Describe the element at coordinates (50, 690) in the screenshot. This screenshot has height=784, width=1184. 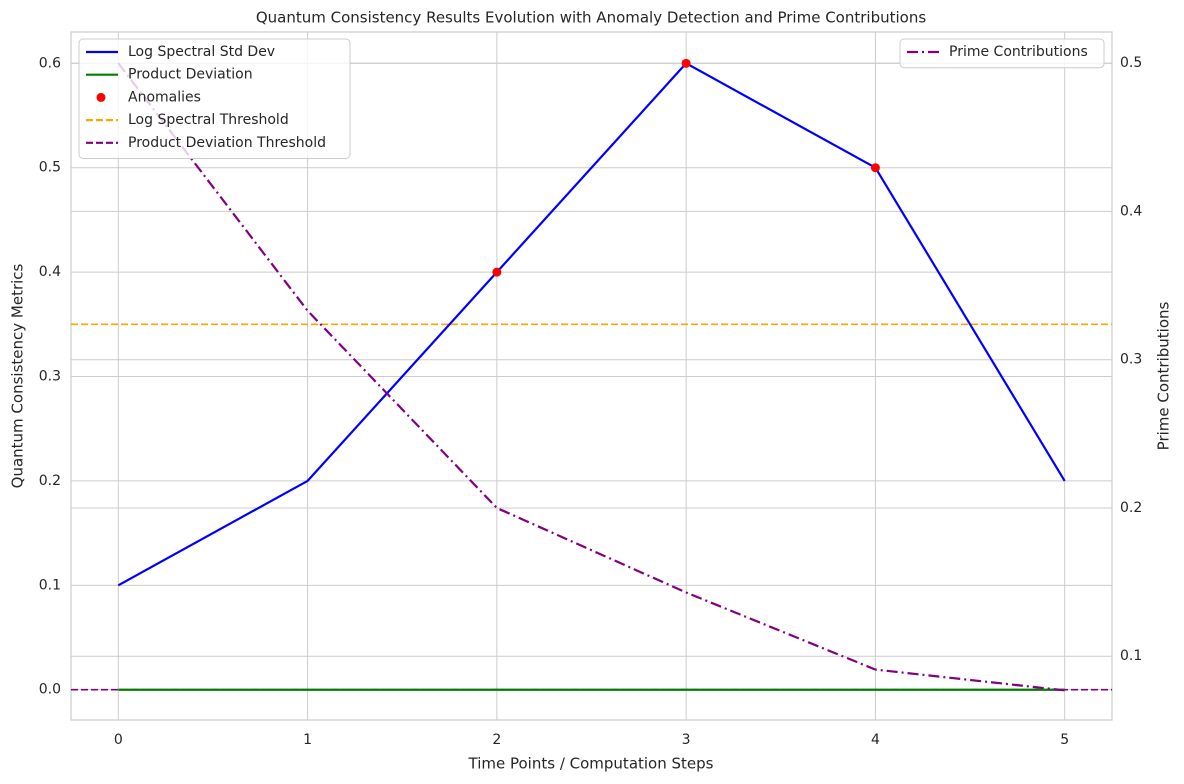
I see `y-tick-label: 0.0` at that location.